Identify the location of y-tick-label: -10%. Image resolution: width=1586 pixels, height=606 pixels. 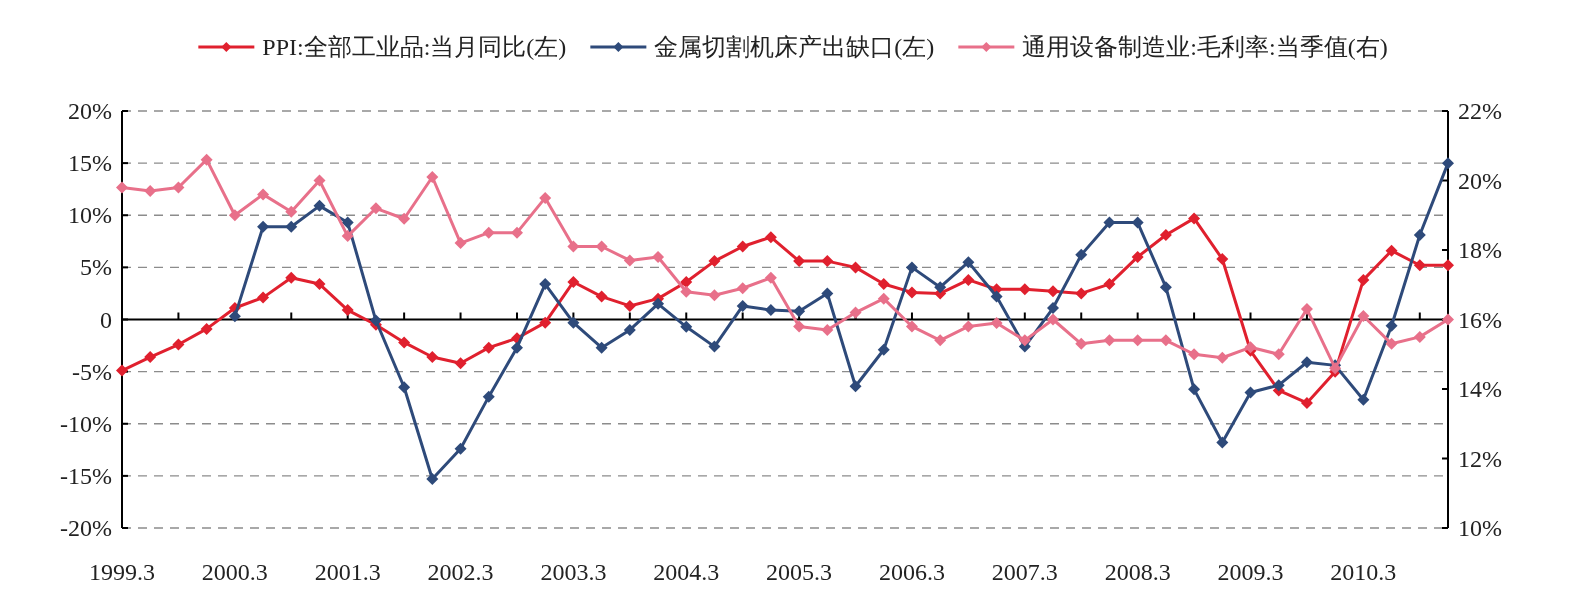
(86, 423).